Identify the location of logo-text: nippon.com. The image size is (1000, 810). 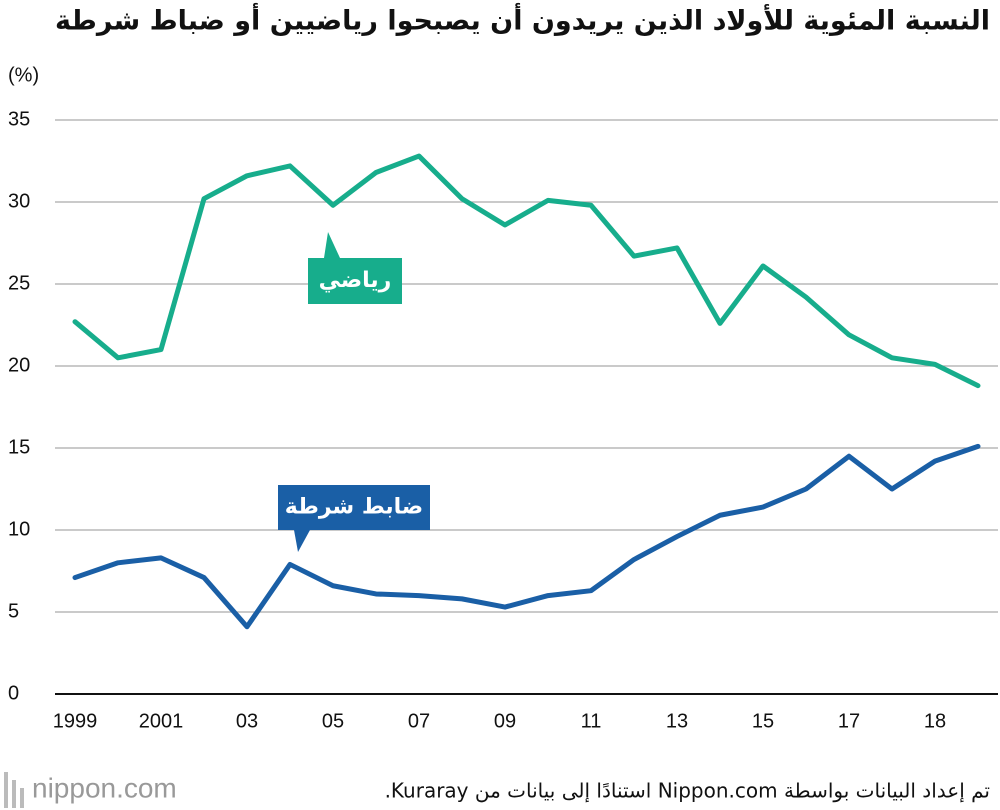
(104, 787).